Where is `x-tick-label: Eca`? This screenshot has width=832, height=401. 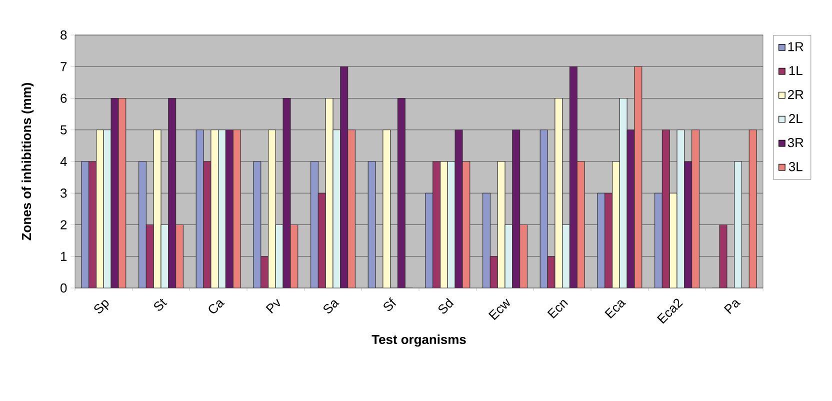
x-tick-label: Eca is located at coordinates (615, 309).